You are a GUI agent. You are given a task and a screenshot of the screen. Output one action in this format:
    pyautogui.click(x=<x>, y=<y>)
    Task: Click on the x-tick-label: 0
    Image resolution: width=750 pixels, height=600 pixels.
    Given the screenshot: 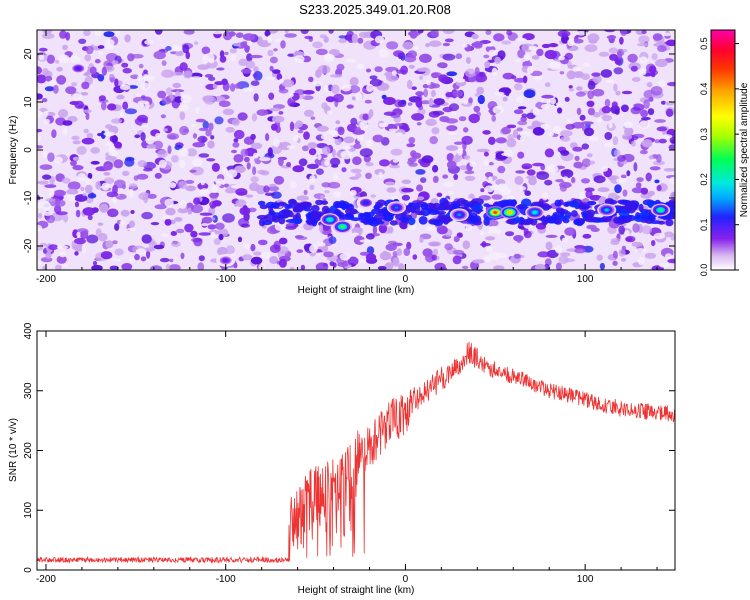 What is the action you would take?
    pyautogui.click(x=406, y=279)
    